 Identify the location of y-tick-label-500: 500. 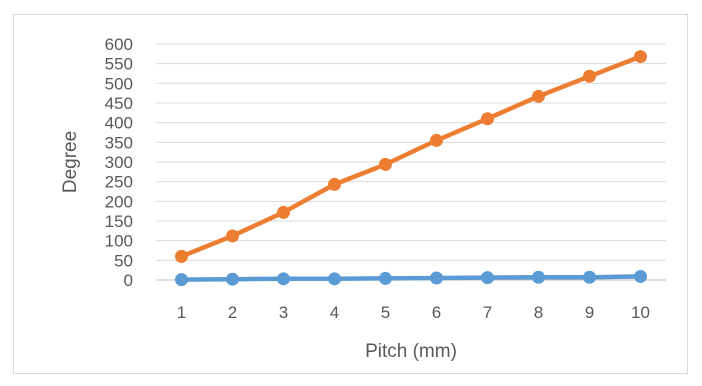
(119, 83).